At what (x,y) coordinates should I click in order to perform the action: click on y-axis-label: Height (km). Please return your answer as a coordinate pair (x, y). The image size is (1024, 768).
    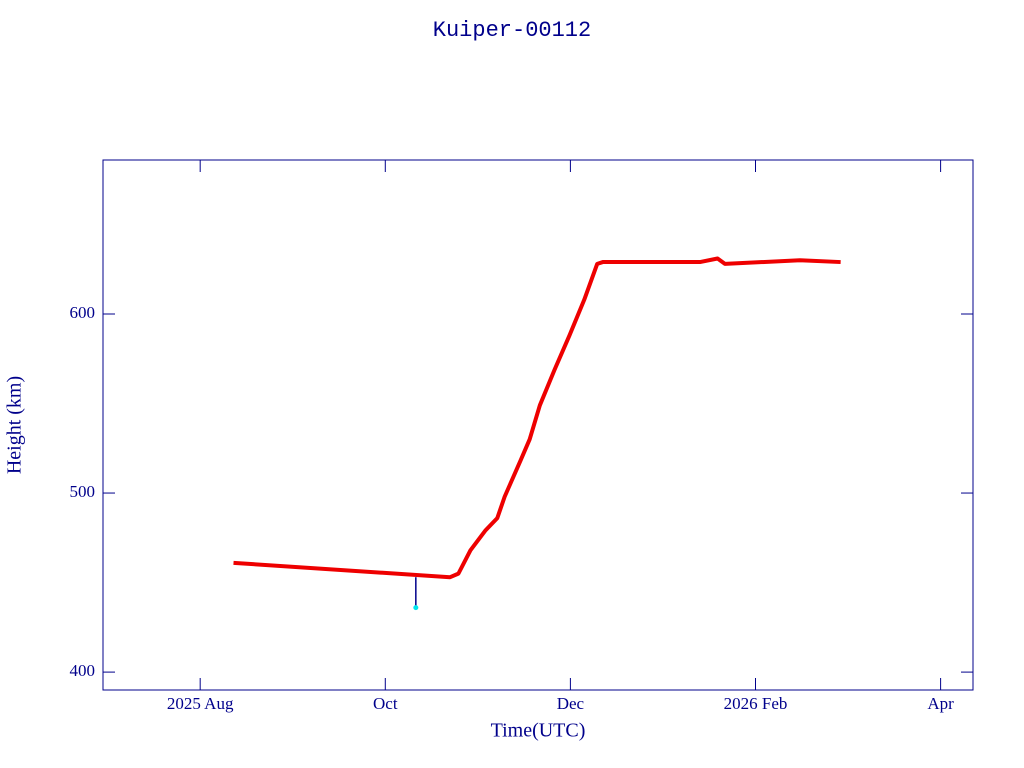
    Looking at the image, I should click on (15, 425).